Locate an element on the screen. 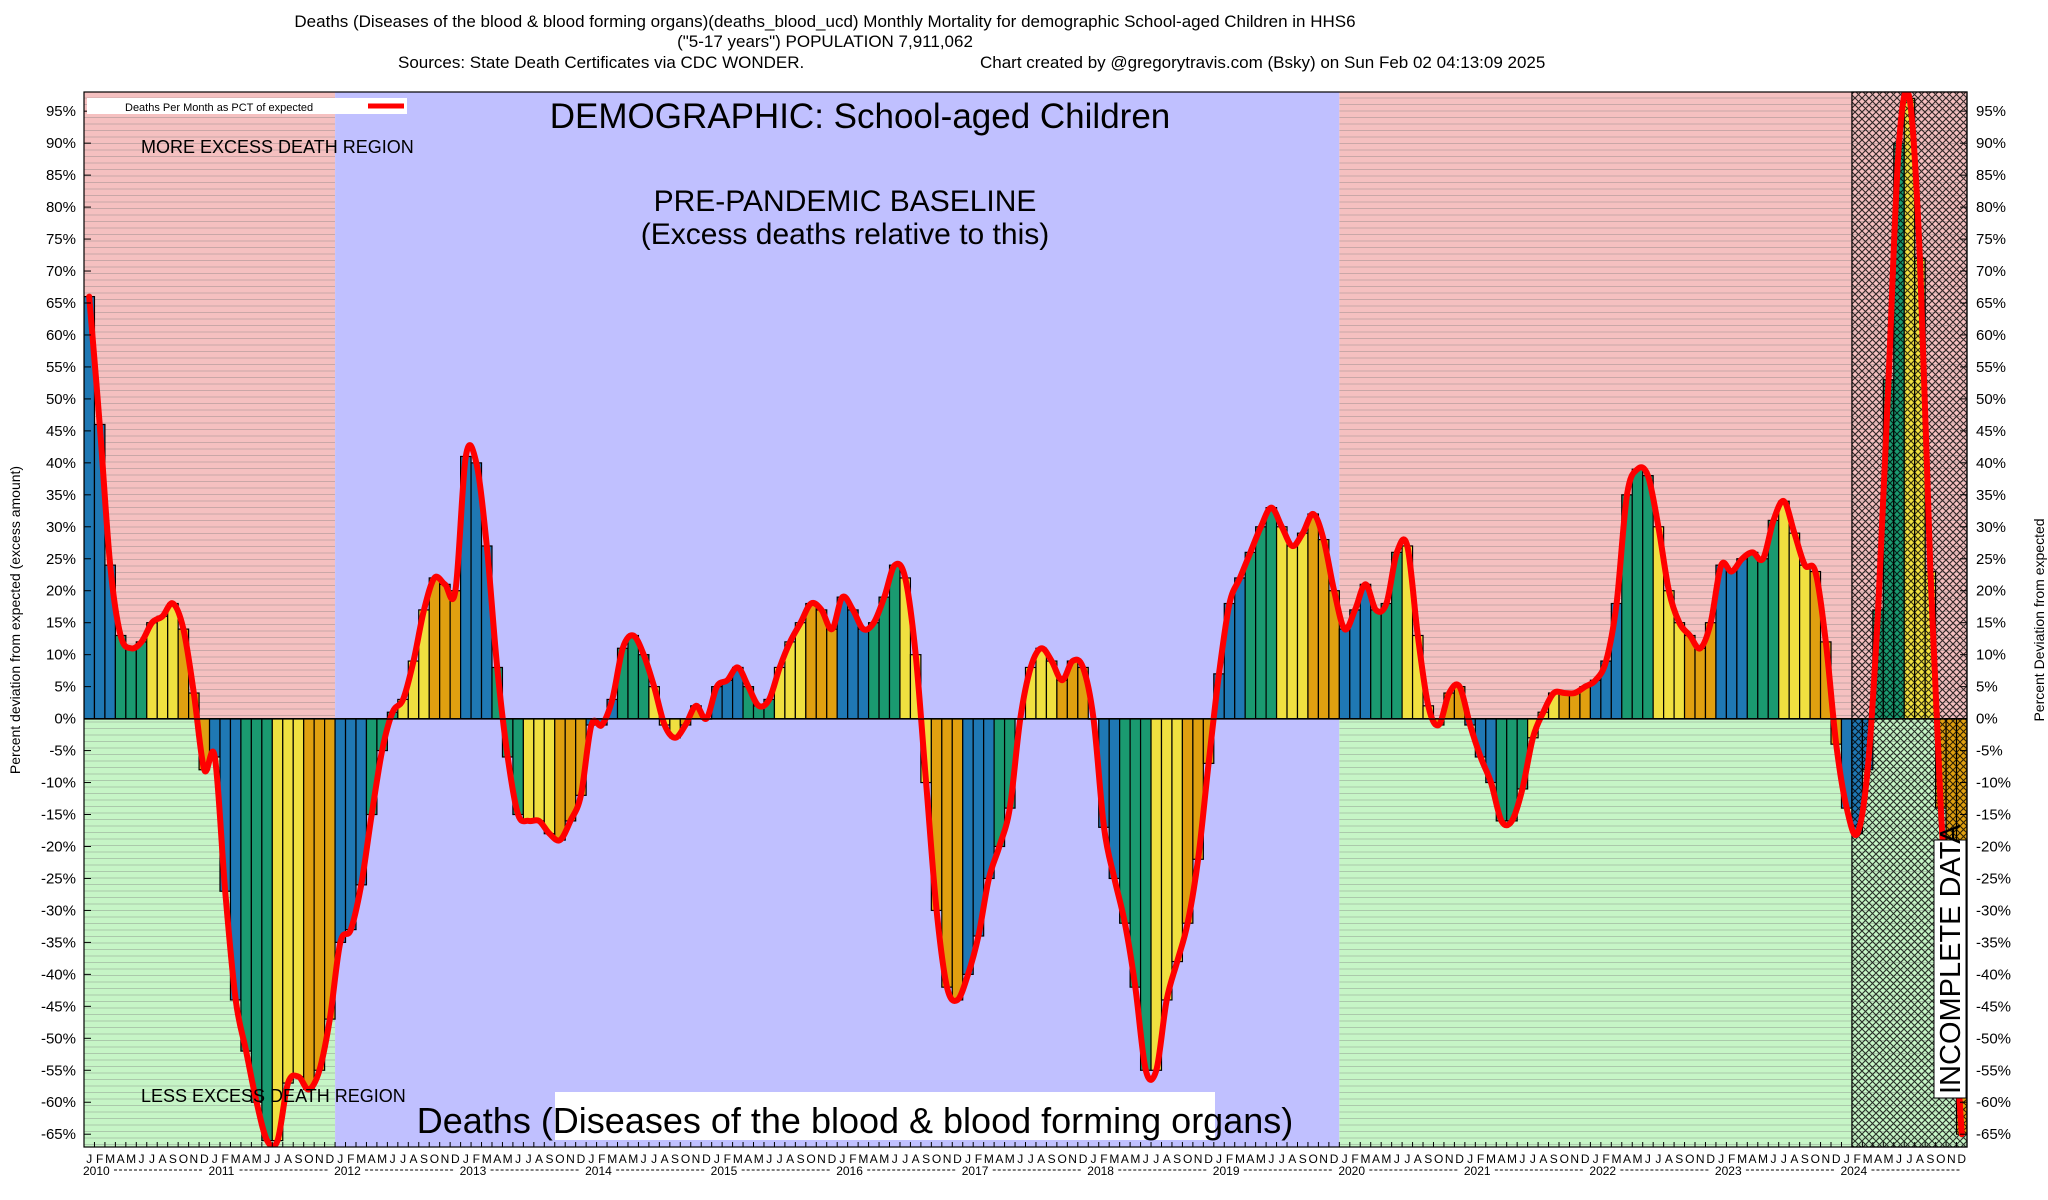 Image resolution: width=2048 pixels, height=1200 pixels. x-year-label: 2013 is located at coordinates (473, 1171).